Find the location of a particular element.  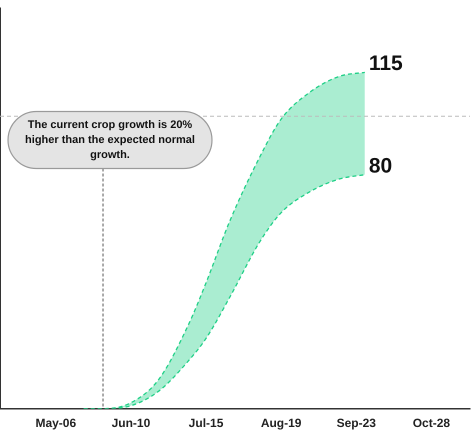

x-tick-label: Aug-19 is located at coordinates (281, 423).